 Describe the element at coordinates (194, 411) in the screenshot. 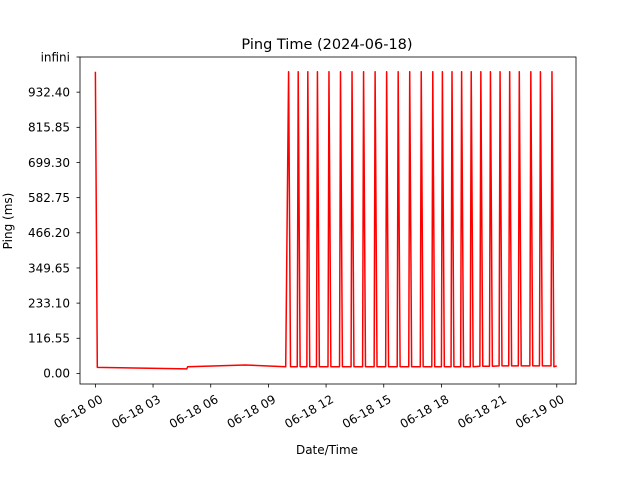

I see `x-tick-label: 06-18 06` at that location.